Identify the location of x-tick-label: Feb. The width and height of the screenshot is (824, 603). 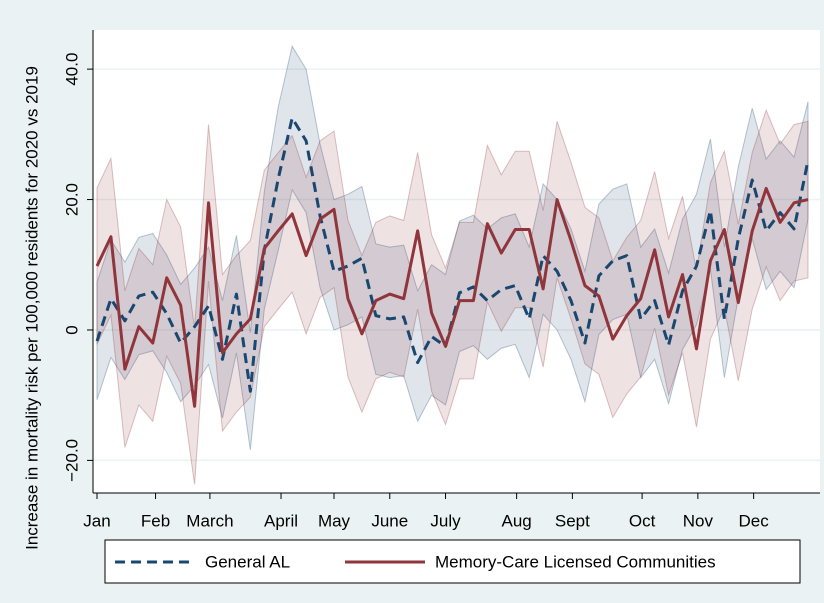
(155, 520).